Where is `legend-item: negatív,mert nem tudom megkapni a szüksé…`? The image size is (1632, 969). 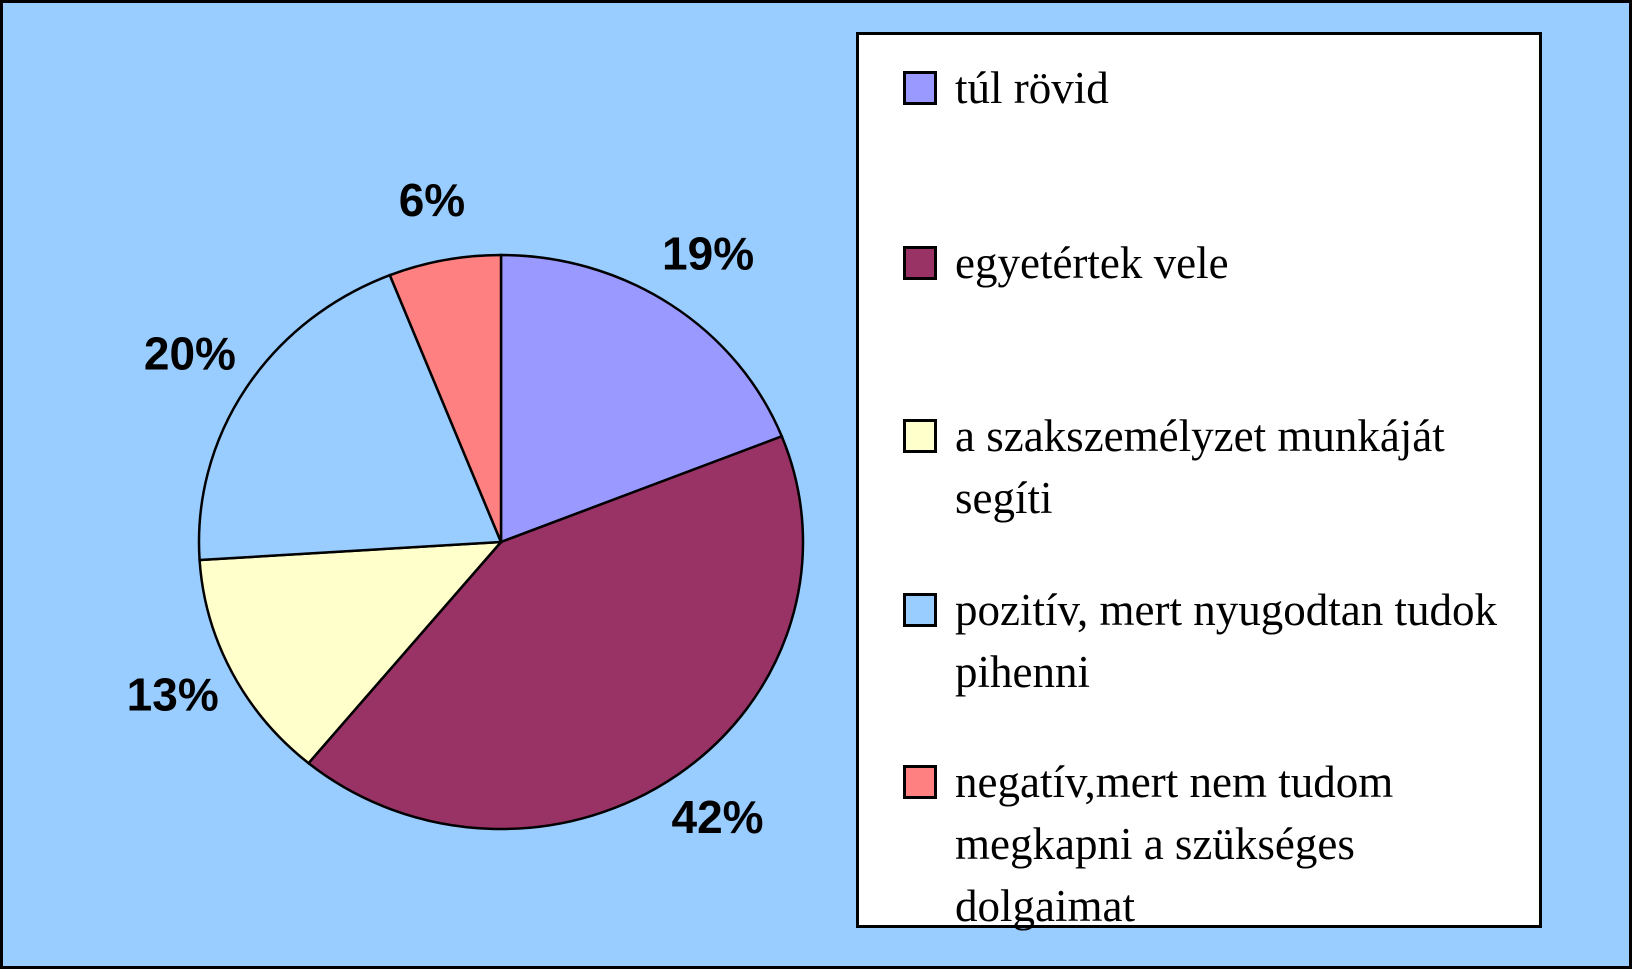 legend-item: negatív,mert nem tudom megkapni a szüksé… is located at coordinates (1218, 844).